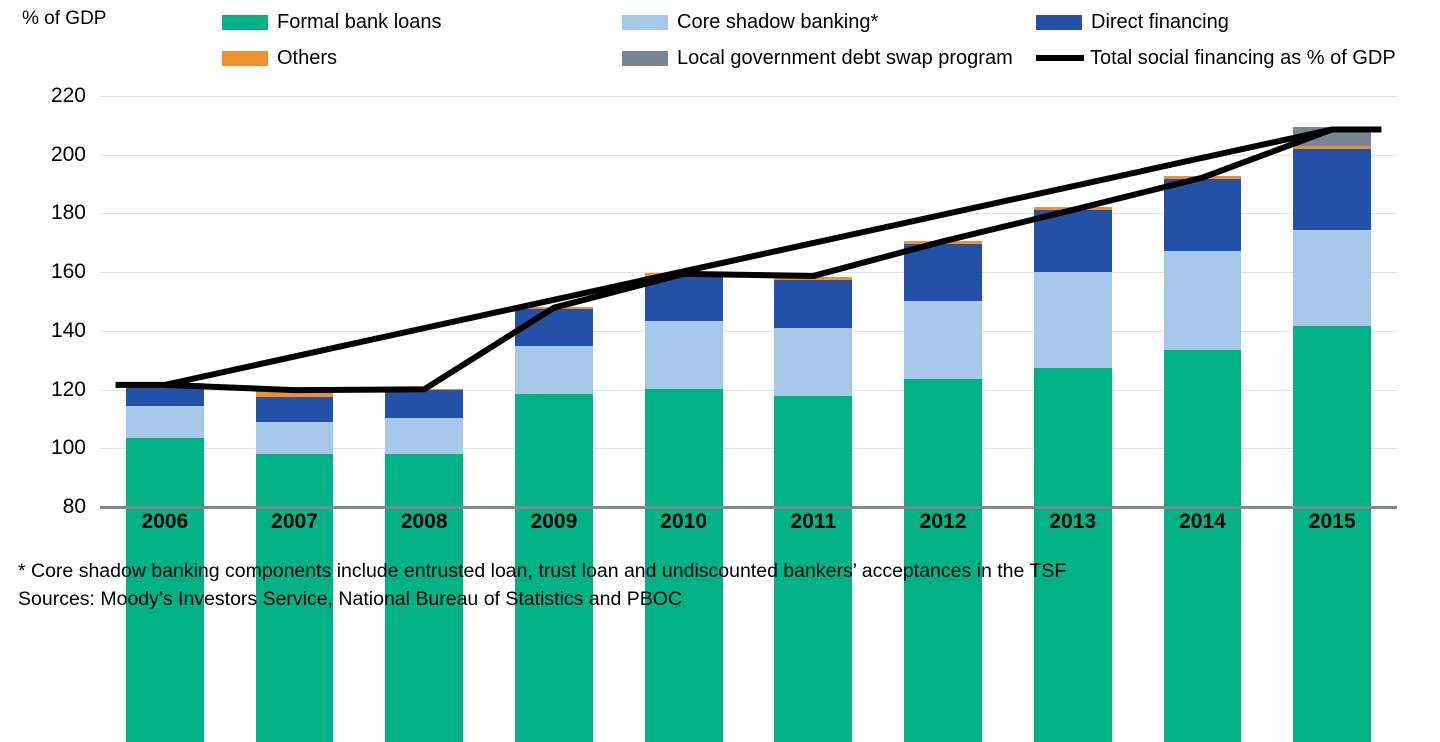 The width and height of the screenshot is (1440, 742). What do you see at coordinates (359, 22) in the screenshot?
I see `legend-label-formal-bank-loans: Formal bank loans` at bounding box center [359, 22].